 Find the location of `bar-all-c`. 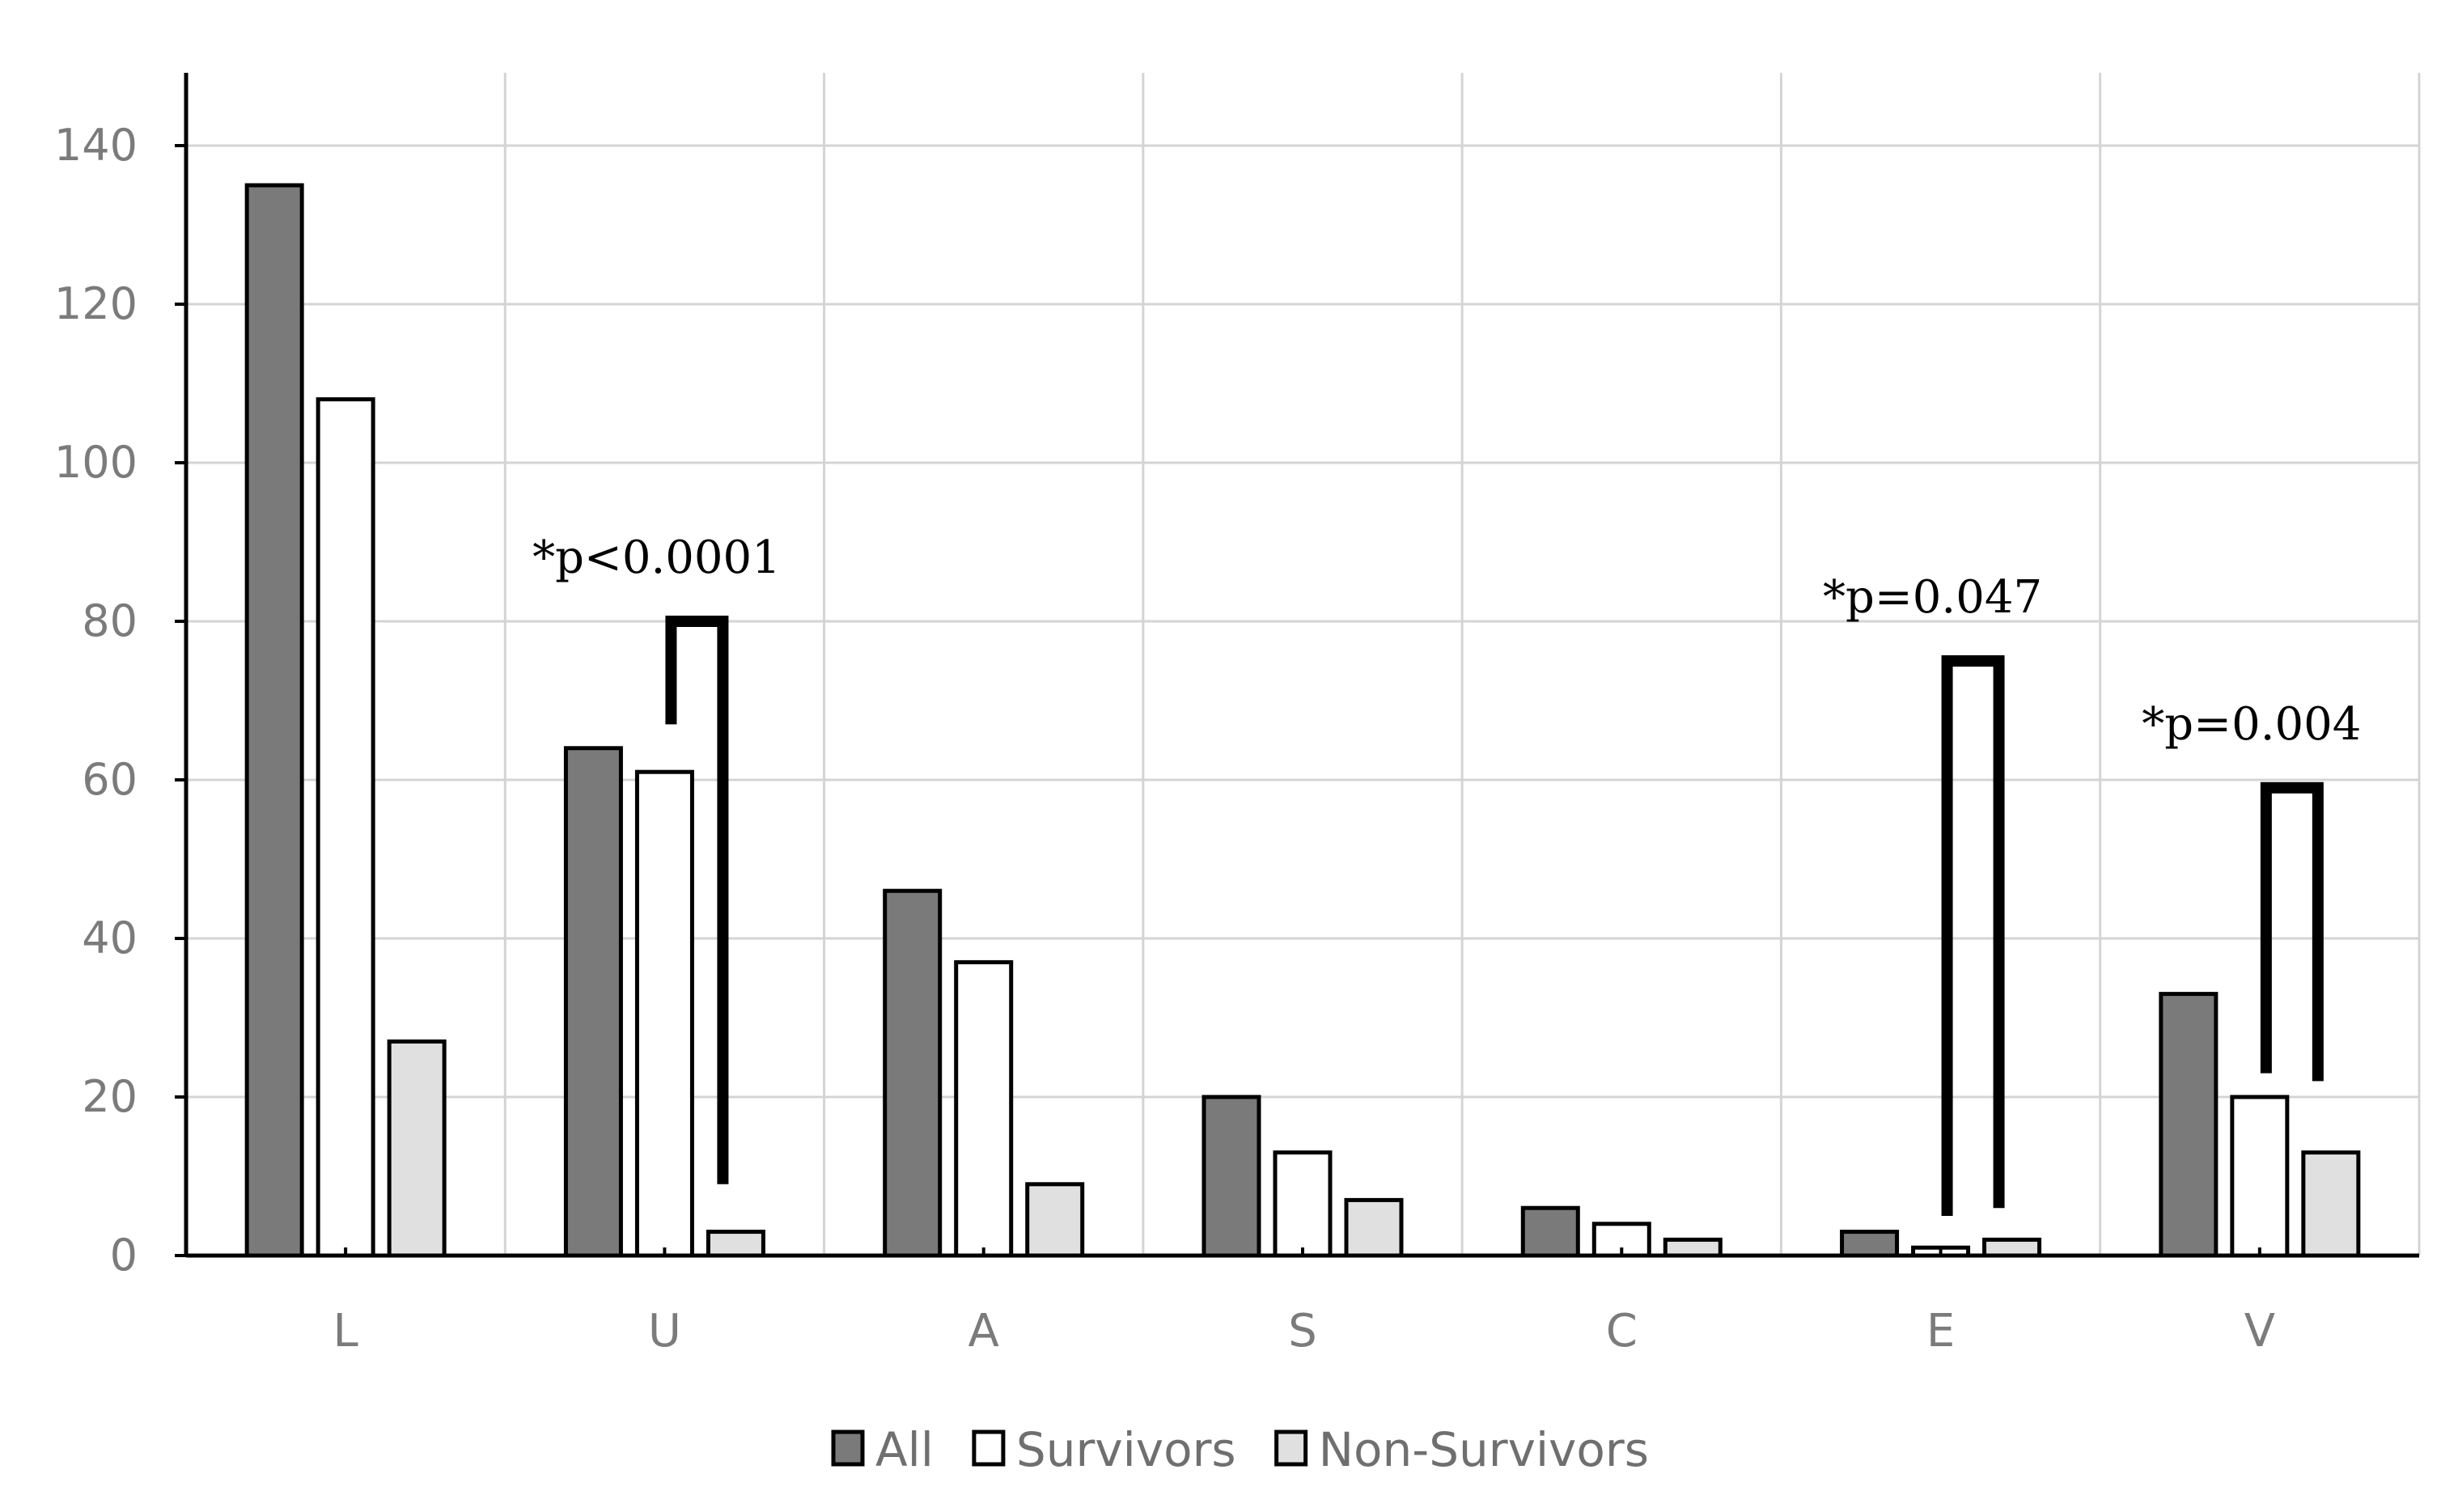

bar-all-c is located at coordinates (1550, 1231).